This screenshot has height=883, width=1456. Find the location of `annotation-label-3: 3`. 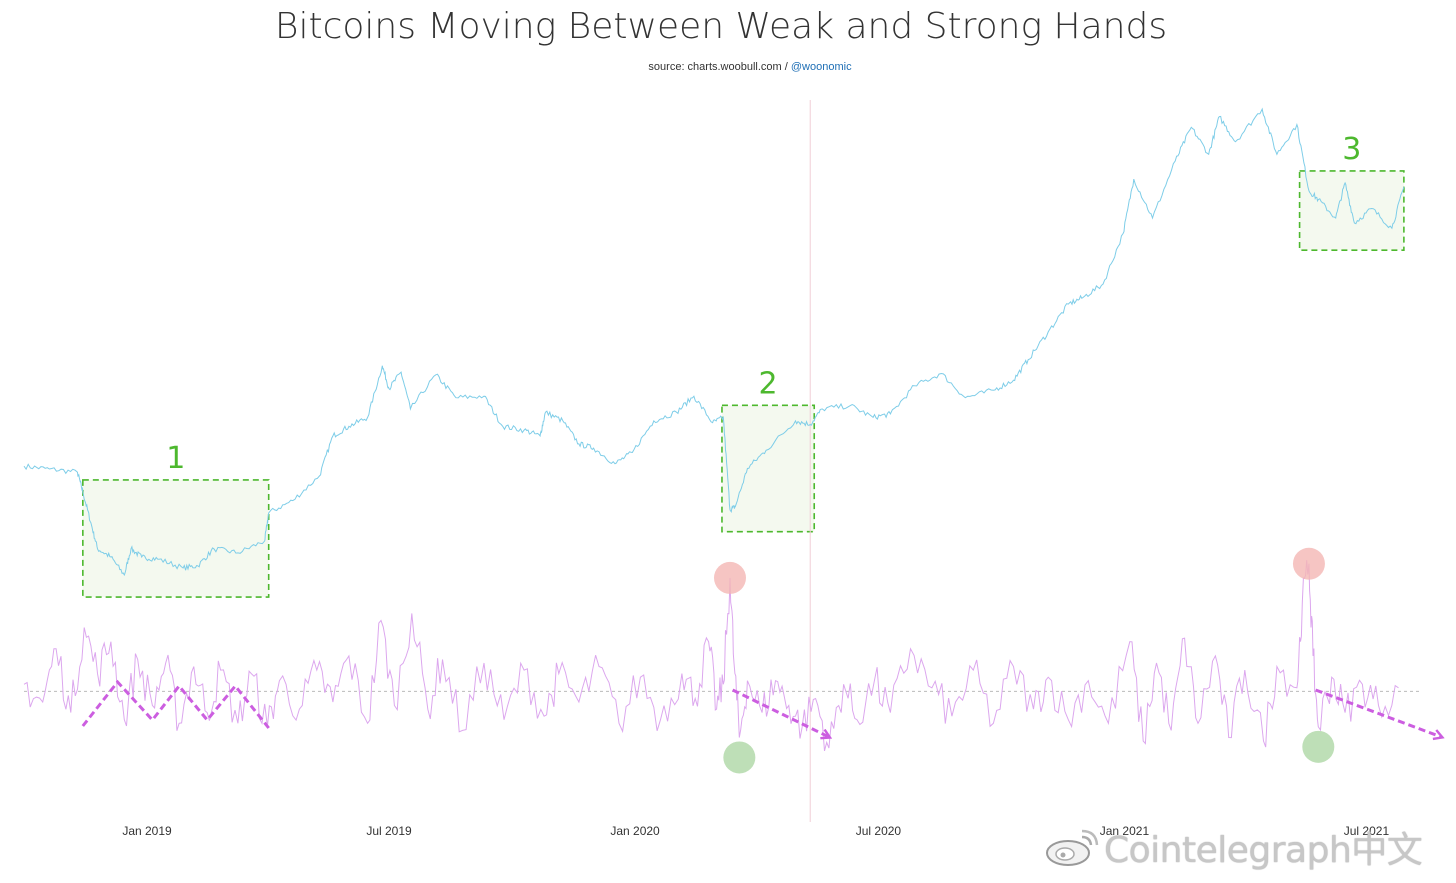

annotation-label-3: 3 is located at coordinates (1351, 149).